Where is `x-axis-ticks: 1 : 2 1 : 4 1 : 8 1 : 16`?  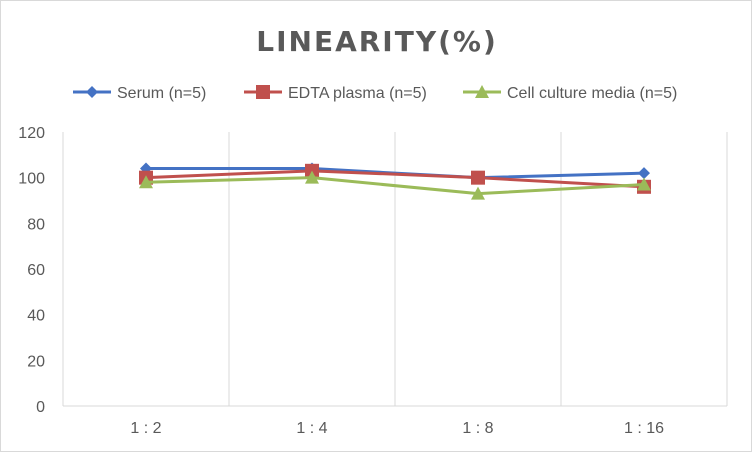
x-axis-ticks: 1 : 2 1 : 4 1 : 8 1 : 16 is located at coordinates (397, 428).